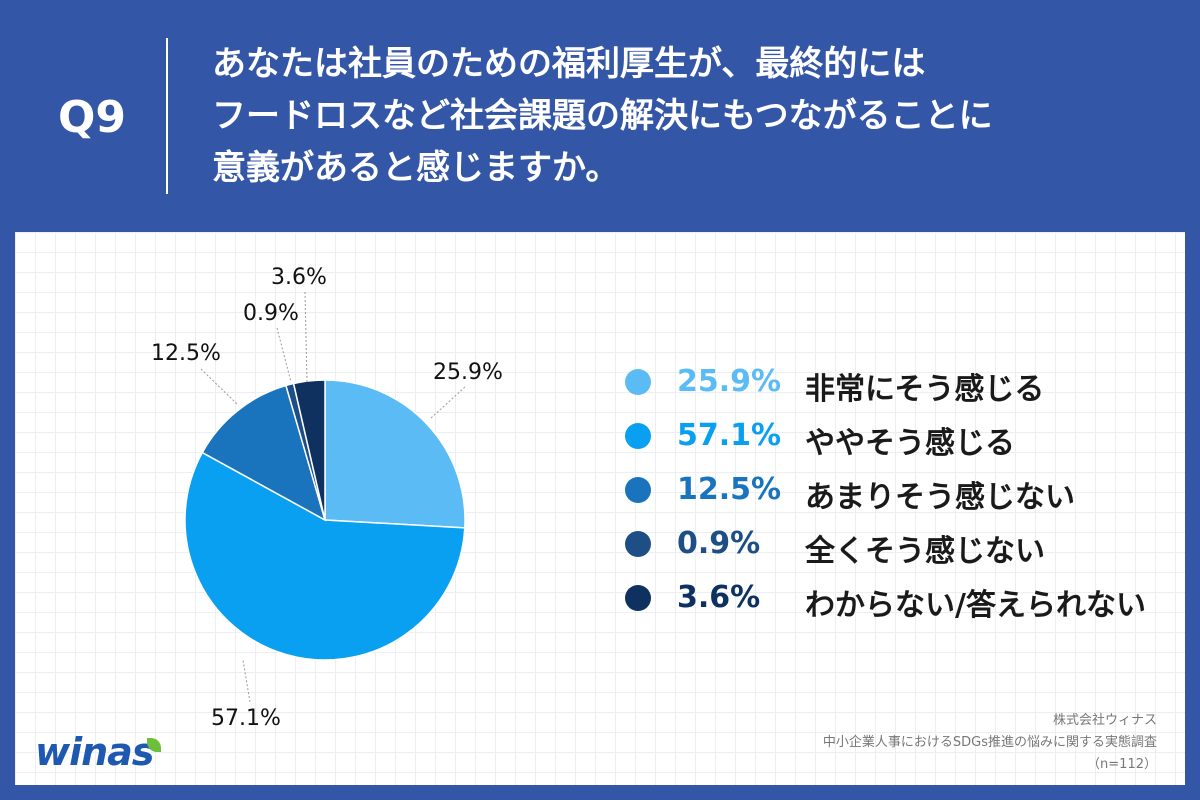  I want to click on legend-item-3: 12.5% あまりそう感じない, so click(850, 492).